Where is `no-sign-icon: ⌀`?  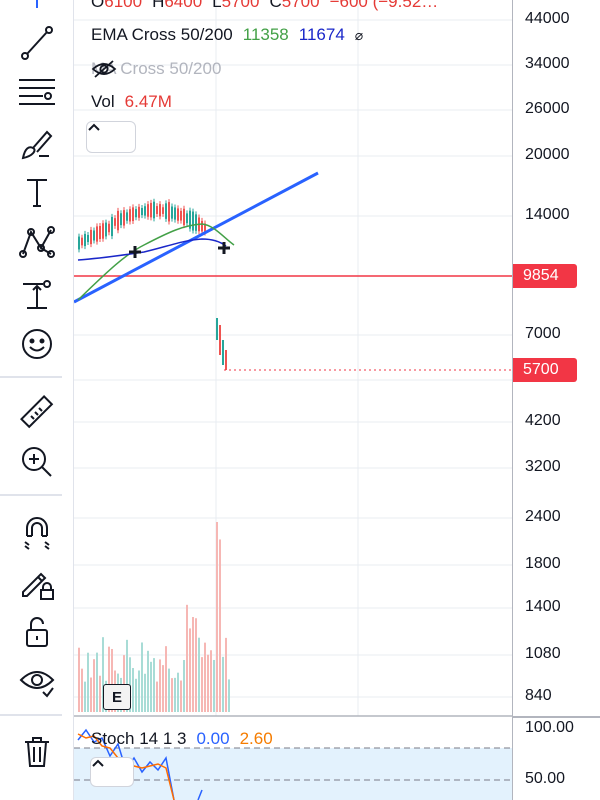
no-sign-icon: ⌀ is located at coordinates (359, 34).